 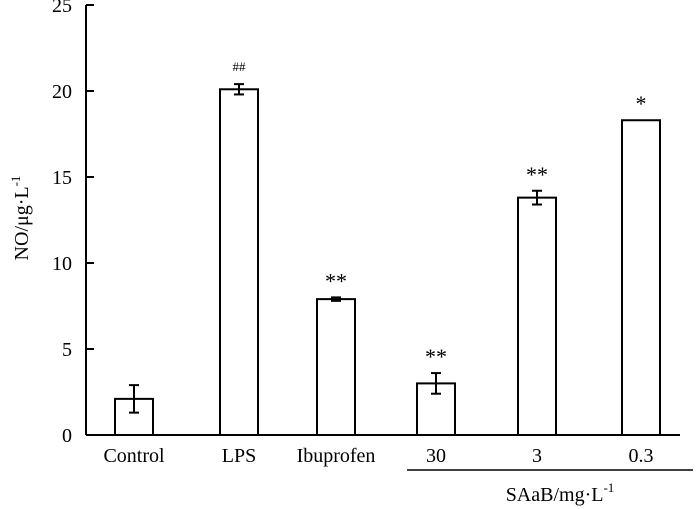 I want to click on y-tick-label: 5, so click(x=67, y=350).